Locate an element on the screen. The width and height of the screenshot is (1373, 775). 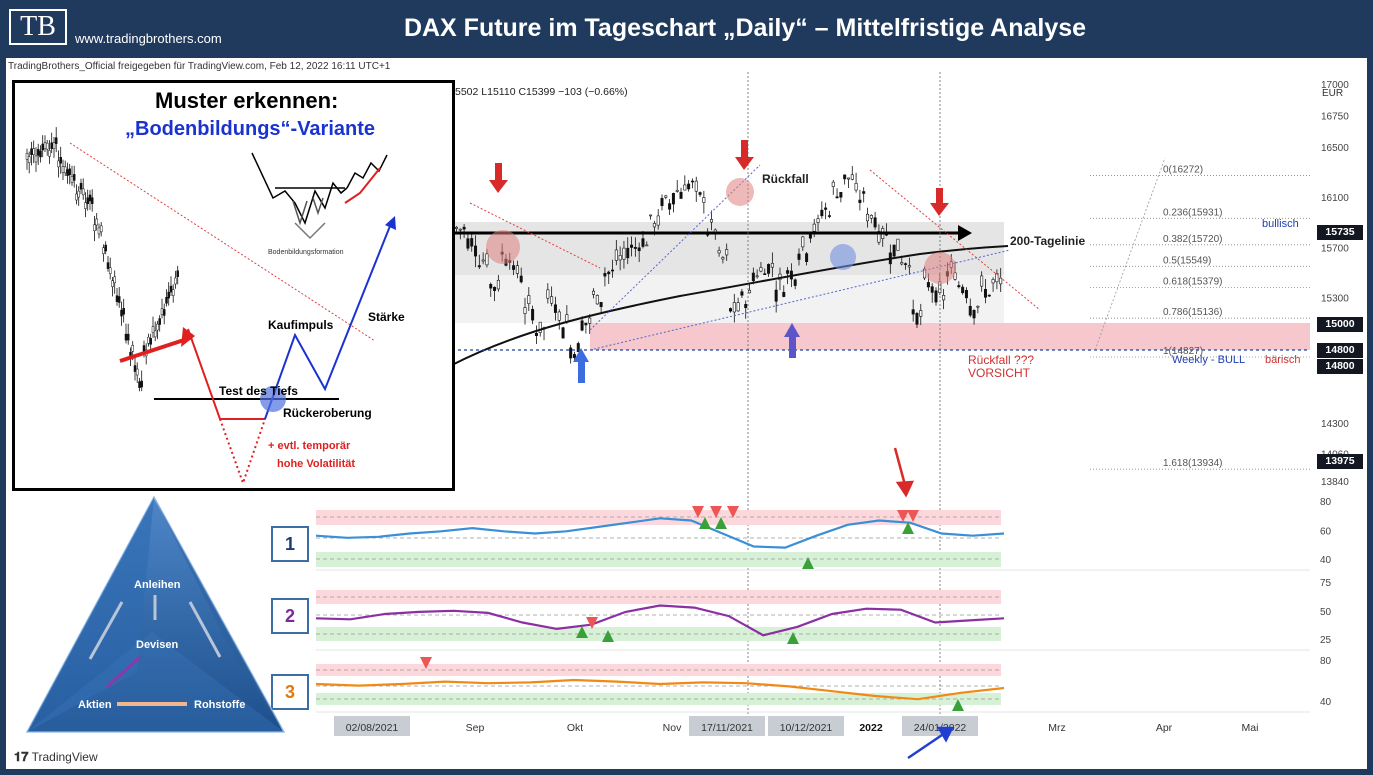
fib-label: 1(14827) is located at coordinates (1183, 351).